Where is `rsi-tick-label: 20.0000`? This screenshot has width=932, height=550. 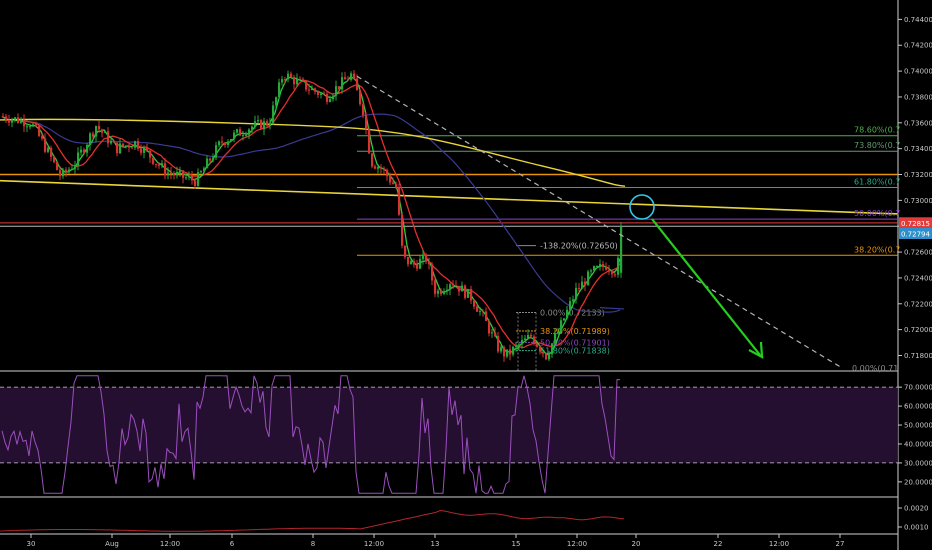
rsi-tick-label: 20.0000 is located at coordinates (918, 482).